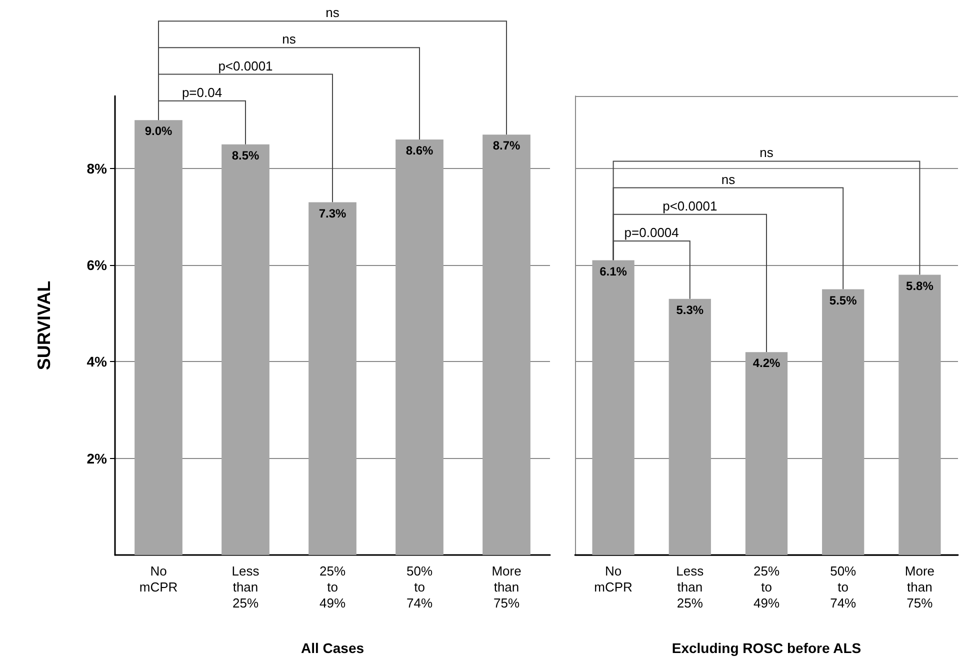 This screenshot has height=668, width=960. Describe the element at coordinates (690, 309) in the screenshot. I see `data-label: 5.3%` at that location.